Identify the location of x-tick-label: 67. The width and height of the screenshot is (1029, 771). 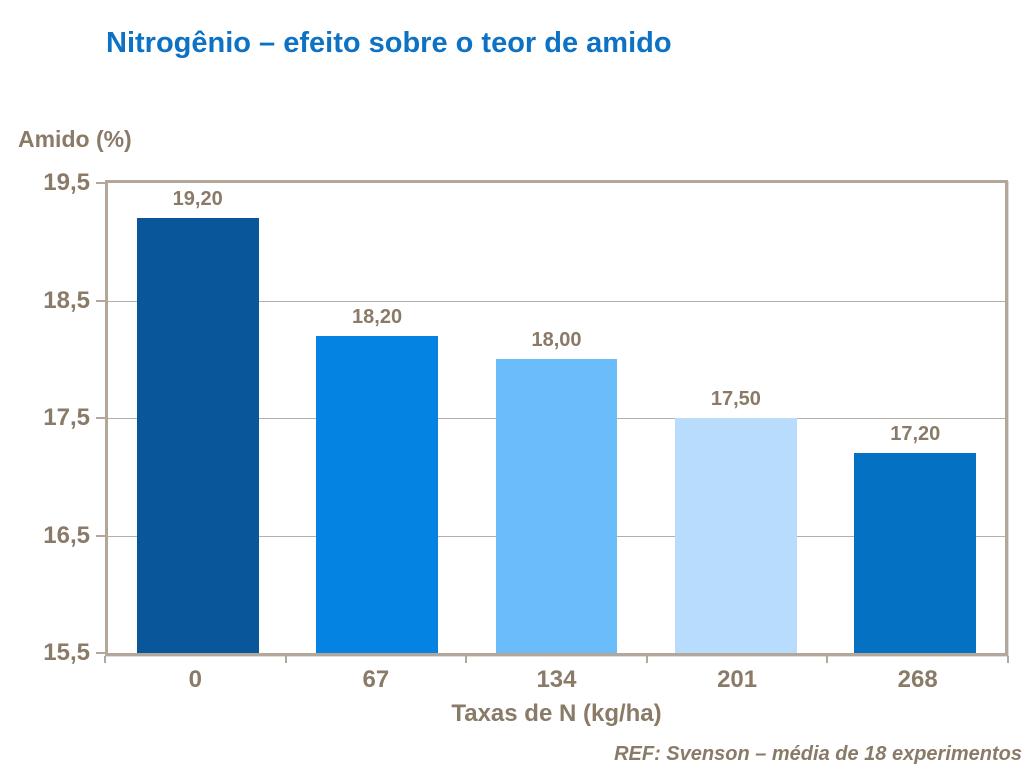
(376, 679).